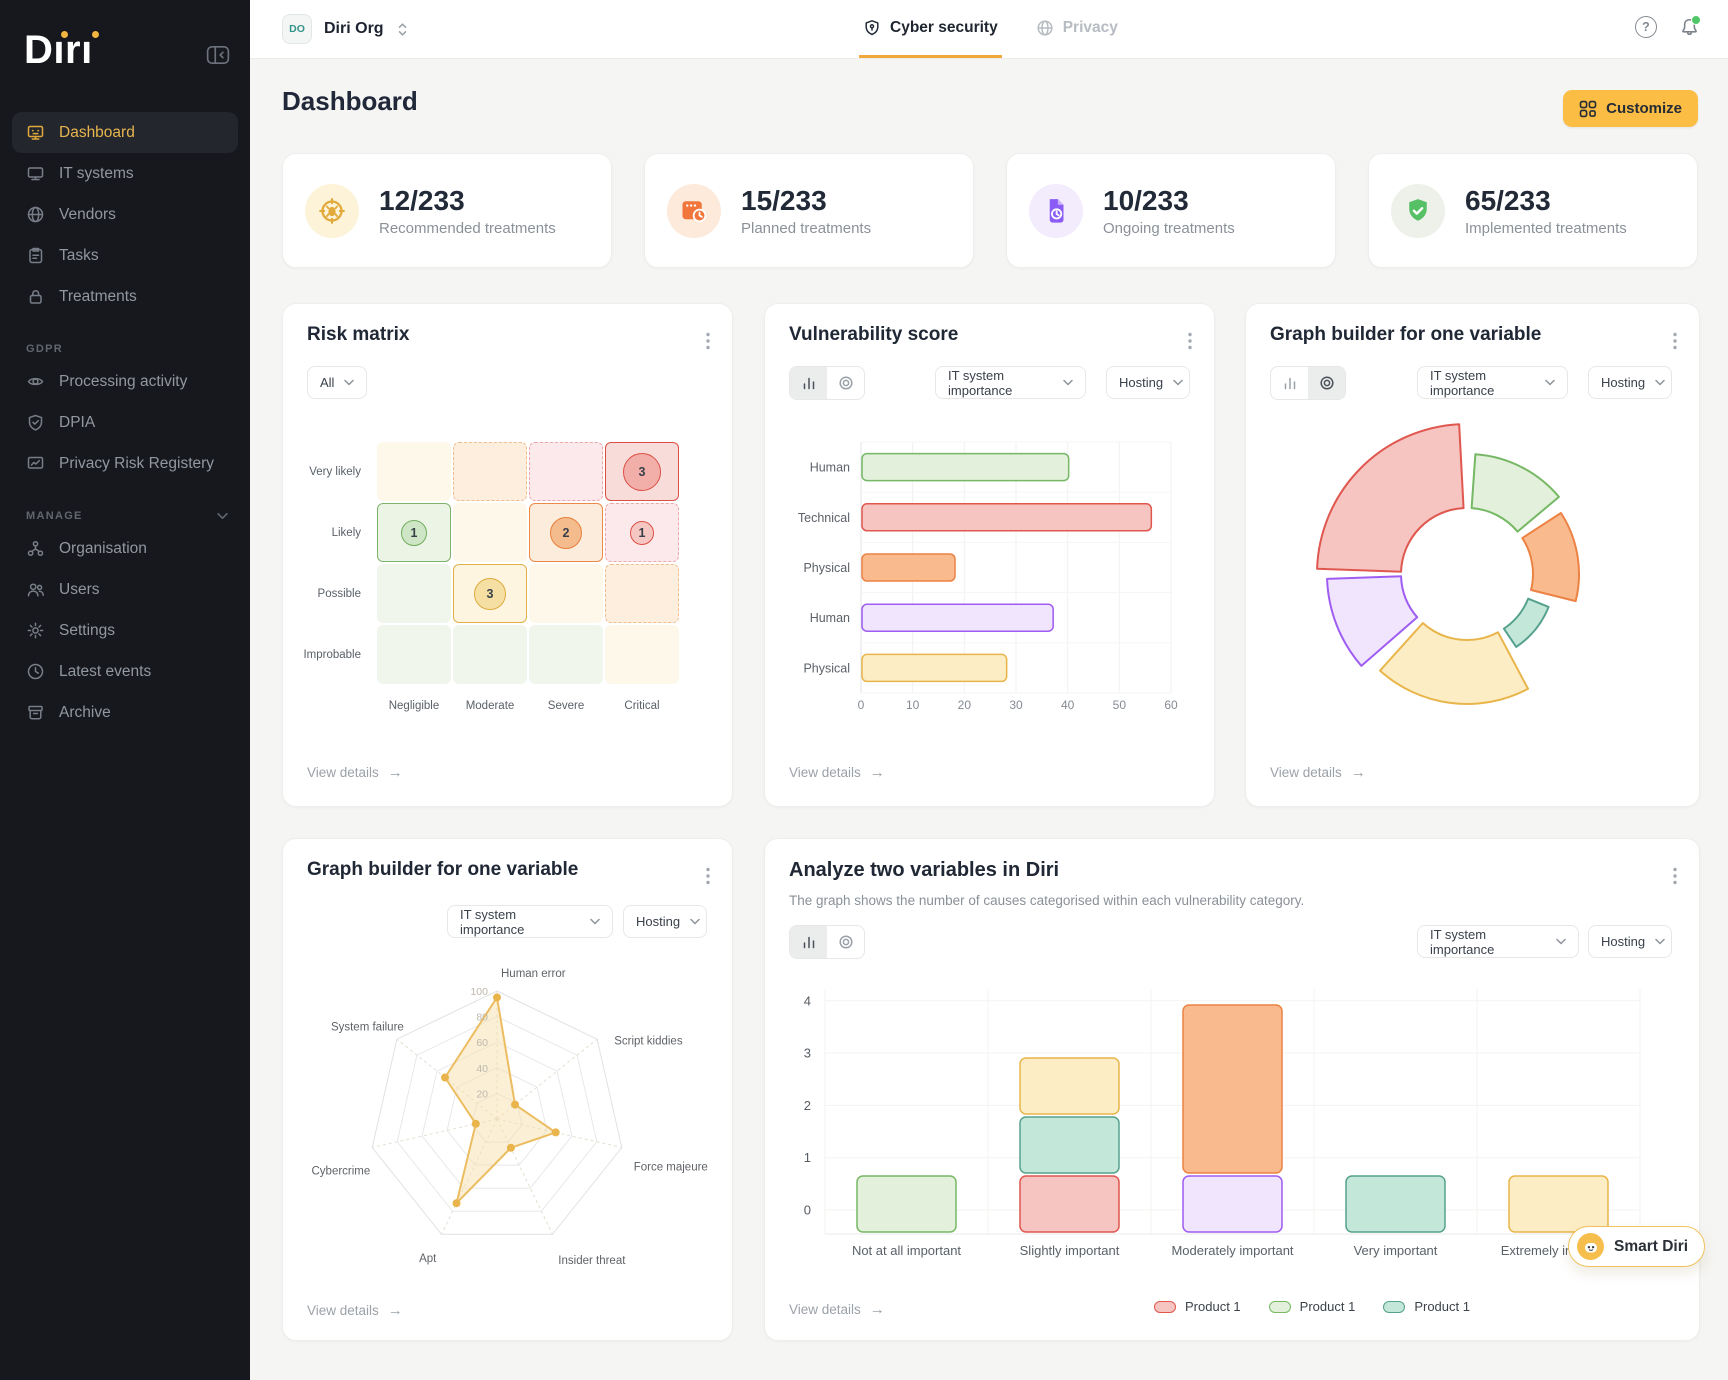 The image size is (1728, 1380). Describe the element at coordinates (297, 29) in the screenshot. I see `org-avatar: DO` at that location.